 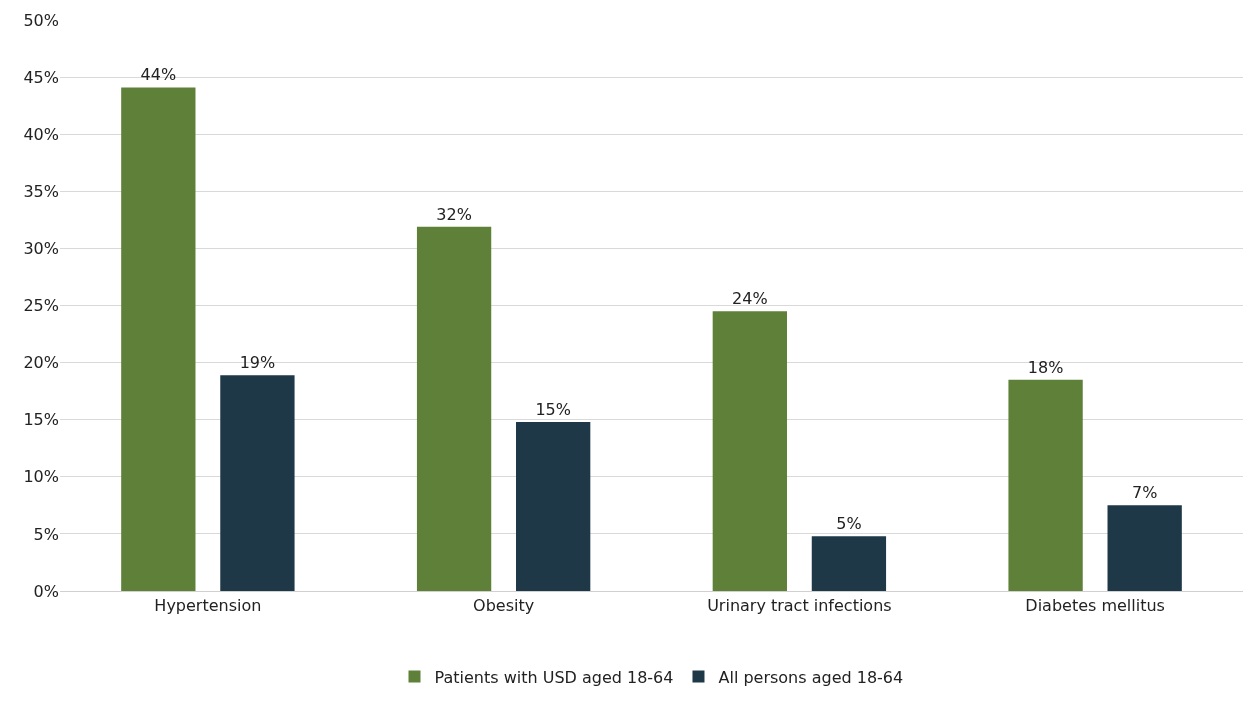 I want to click on y-tick-label: 50%, so click(x=41, y=20).